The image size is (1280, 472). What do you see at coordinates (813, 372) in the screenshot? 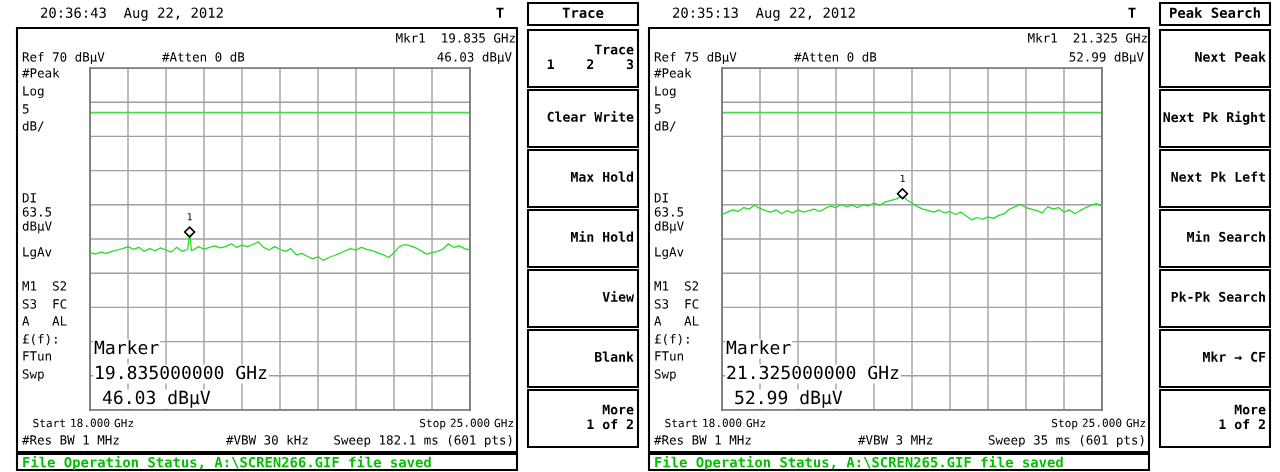
I see `annotation: 21.325000000 GHz` at bounding box center [813, 372].